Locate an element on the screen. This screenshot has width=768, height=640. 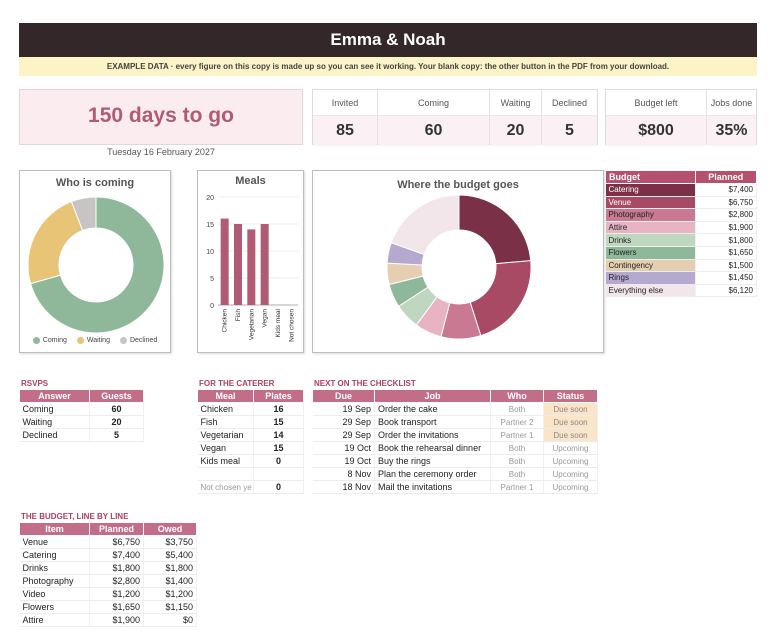
budget-kpis: Budget left $800 Jobs done 35% is located at coordinates (681, 117).